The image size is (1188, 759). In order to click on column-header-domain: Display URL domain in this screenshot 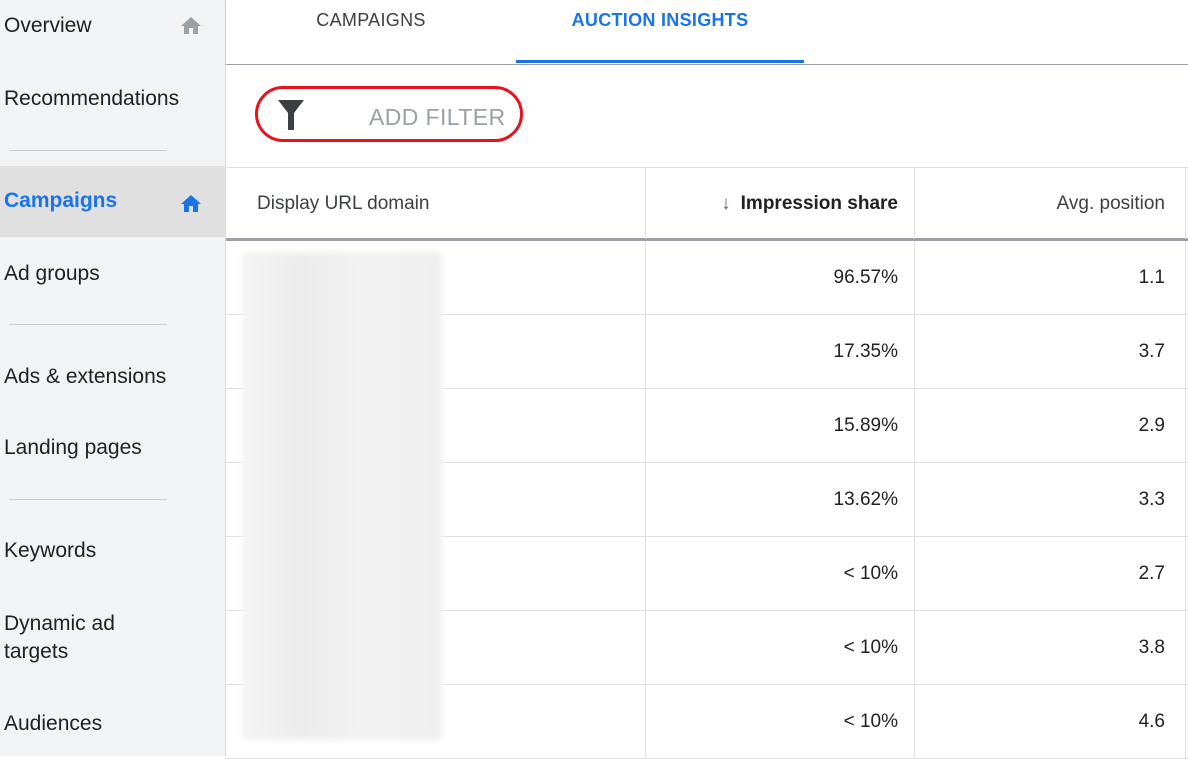, I will do `click(436, 203)`.